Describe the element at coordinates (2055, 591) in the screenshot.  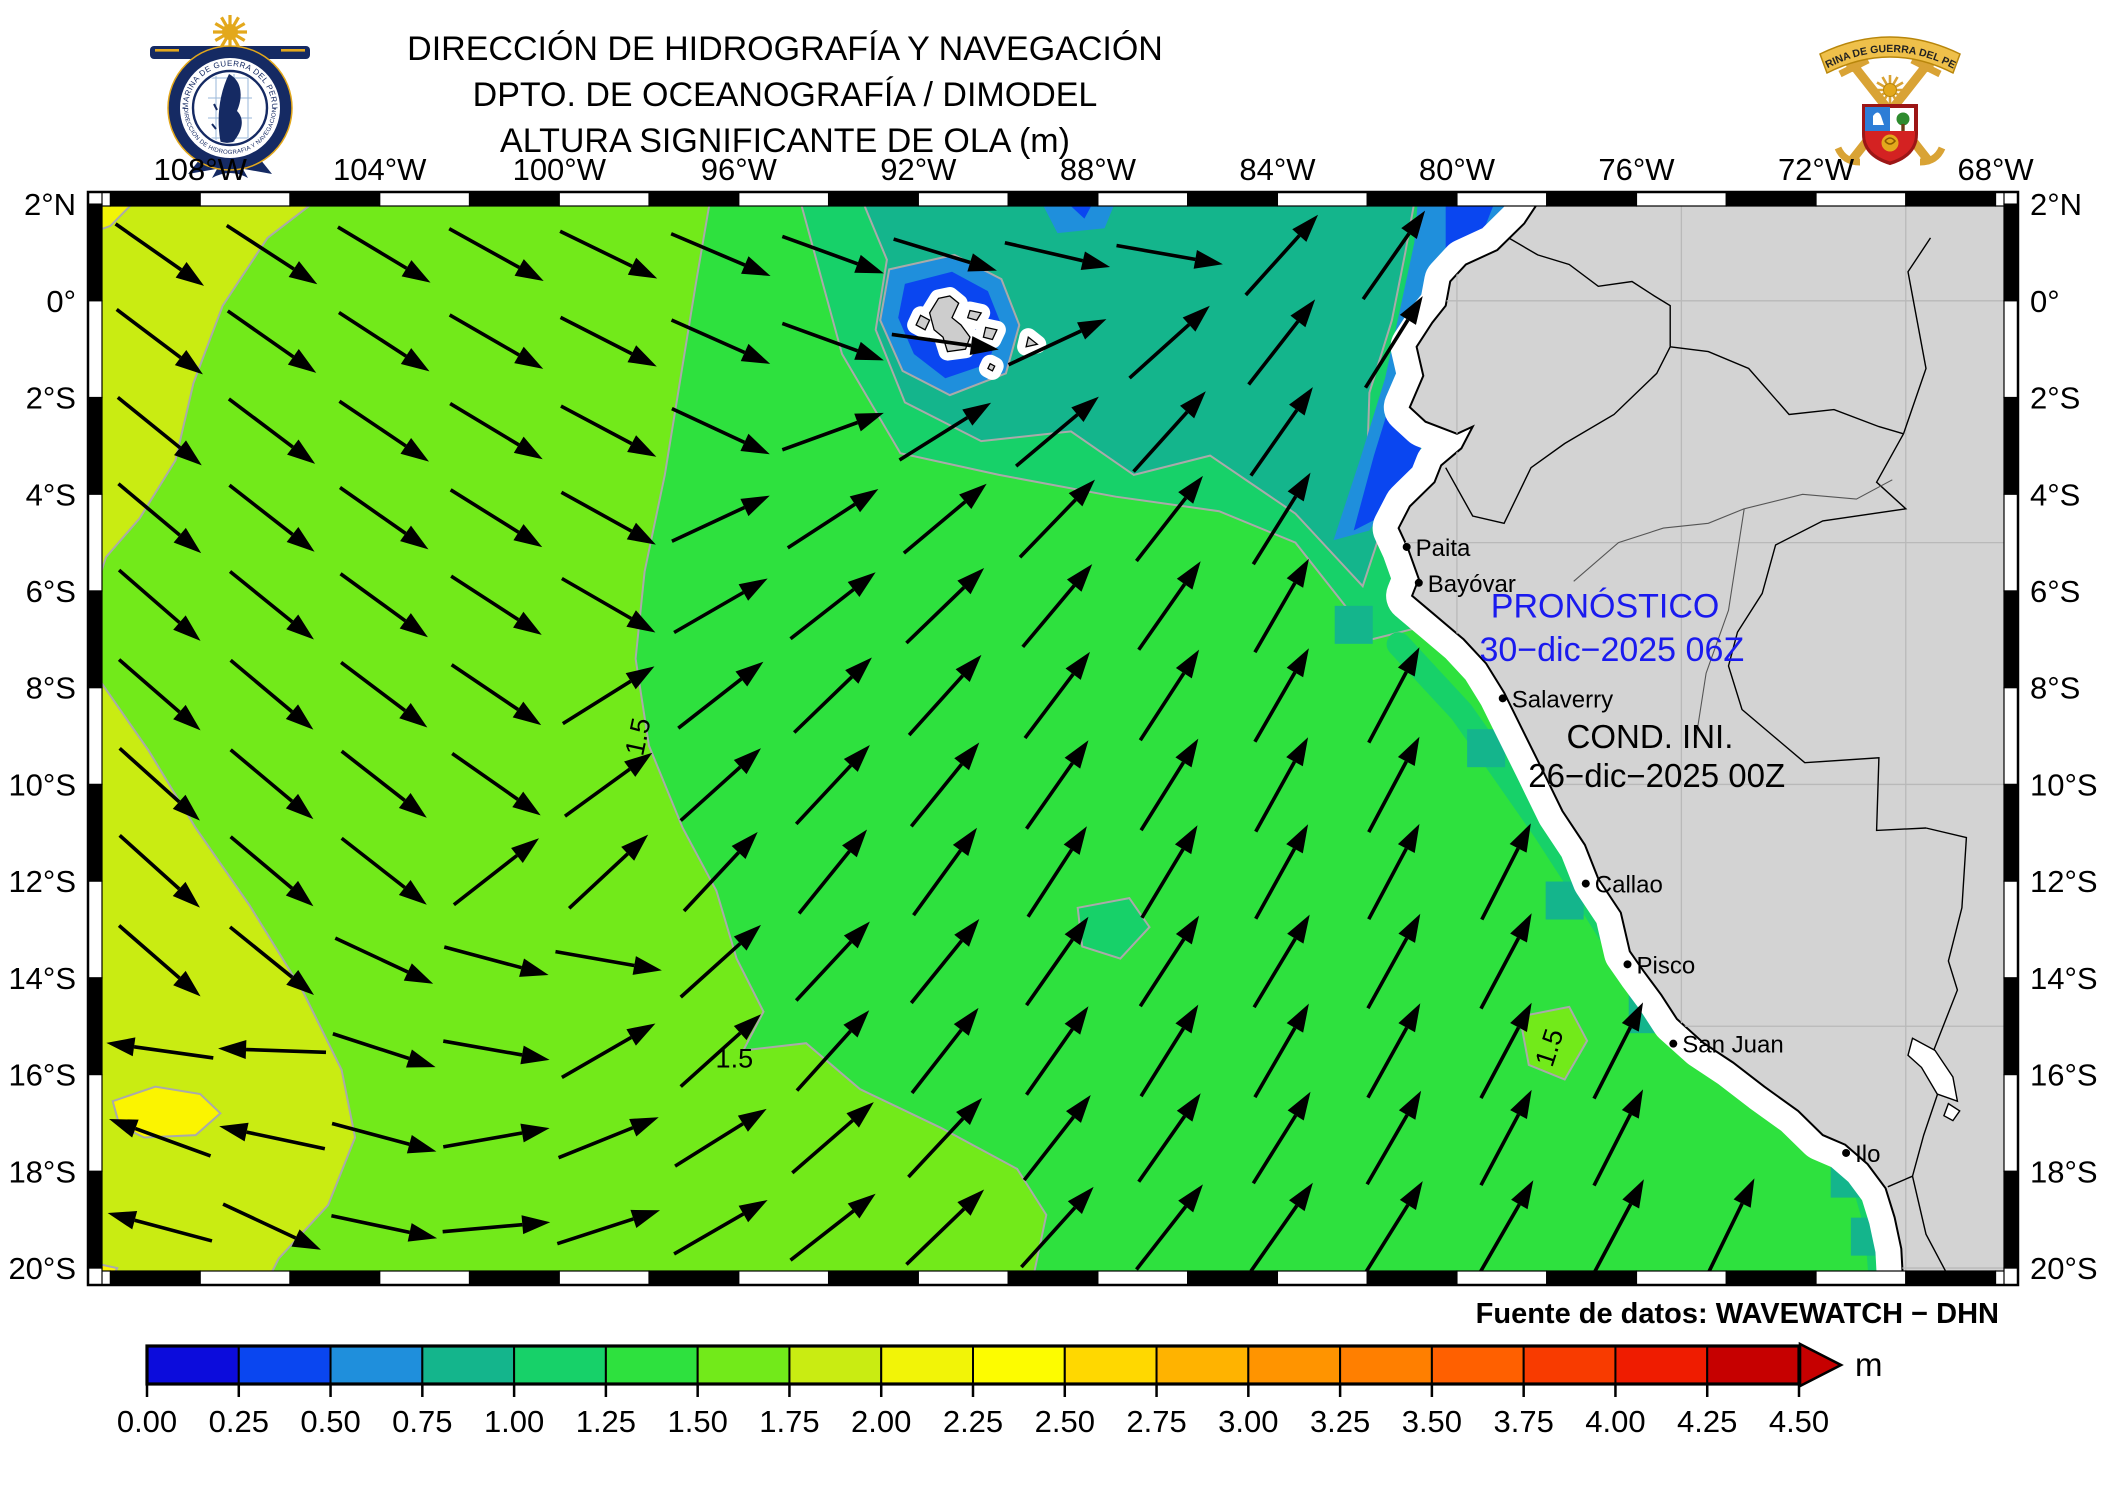
I see `lat-tick-label-right: 6°S` at that location.